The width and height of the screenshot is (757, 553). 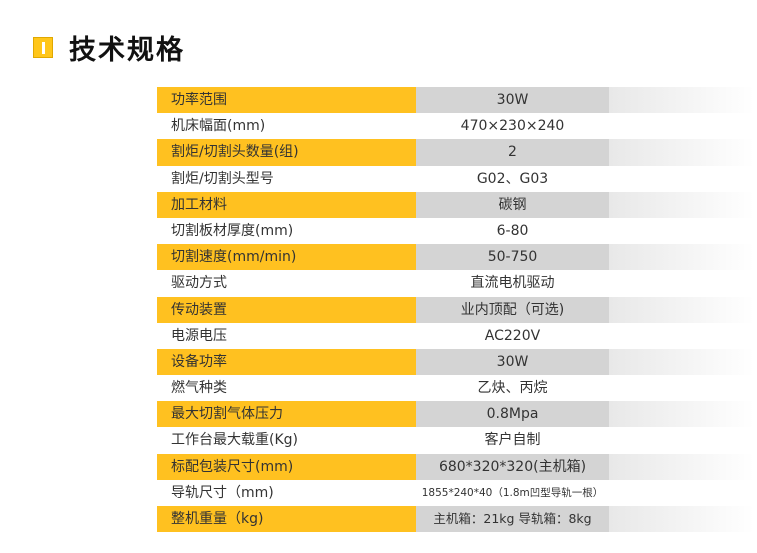 What do you see at coordinates (286, 204) in the screenshot?
I see `spec-label: 加工材料` at bounding box center [286, 204].